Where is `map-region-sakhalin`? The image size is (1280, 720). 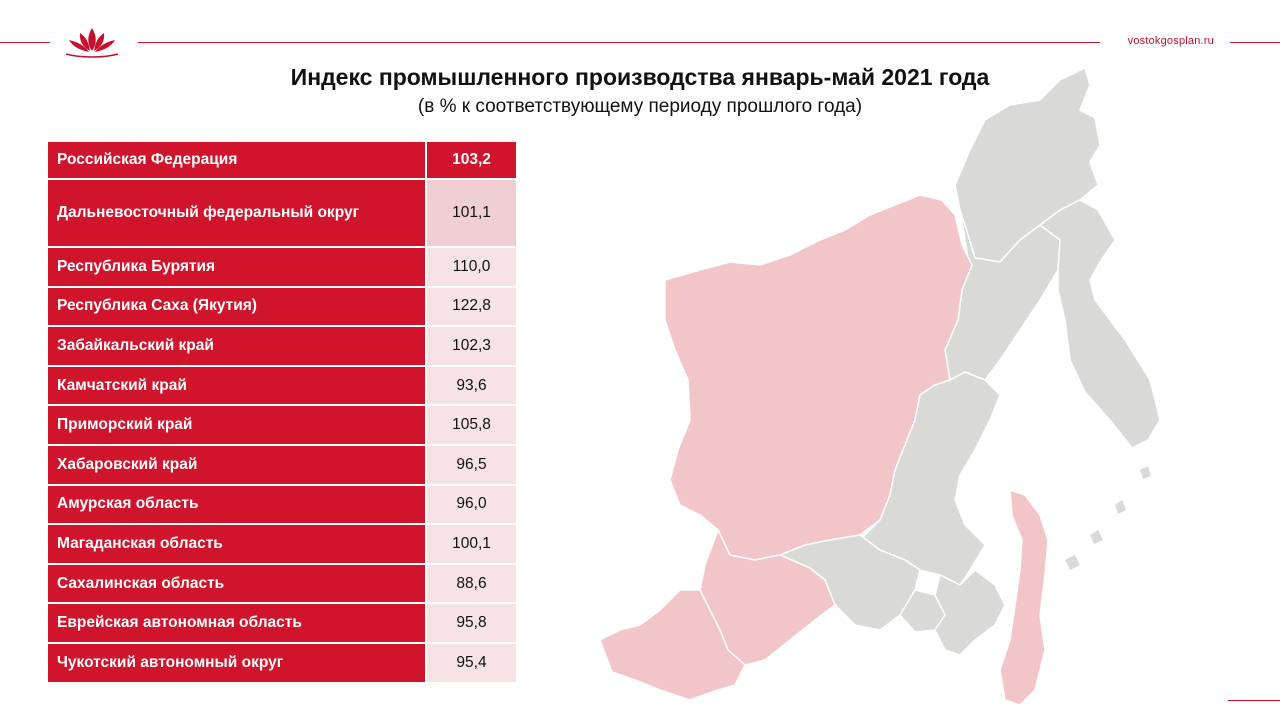
map-region-sakhalin is located at coordinates (1024, 597).